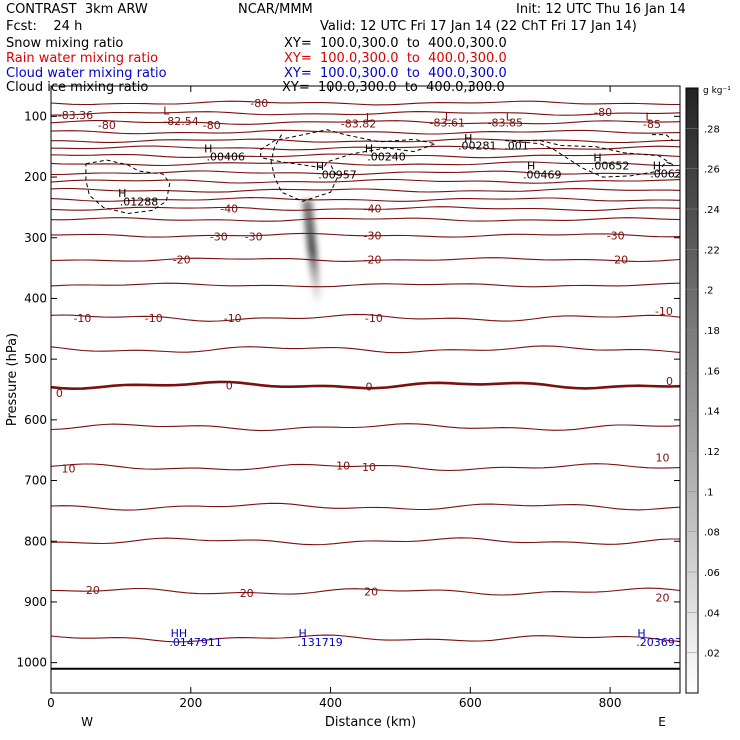  Describe the element at coordinates (179, 633) in the screenshot. I see `cloud-water-label: HH` at that location.